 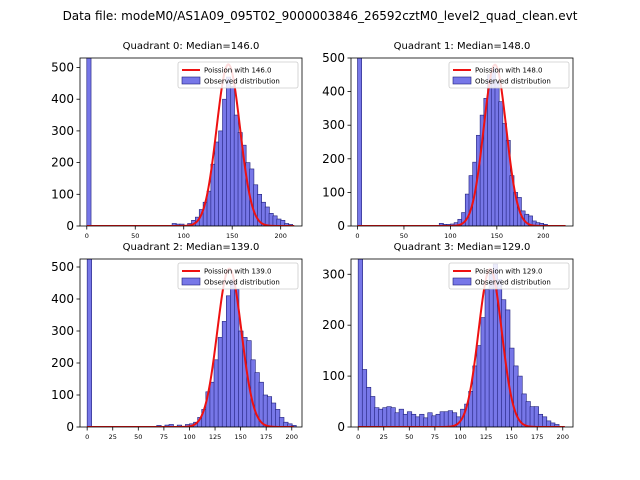 I want to click on legend-label-poisson: Poission with 148.0, so click(x=509, y=71).